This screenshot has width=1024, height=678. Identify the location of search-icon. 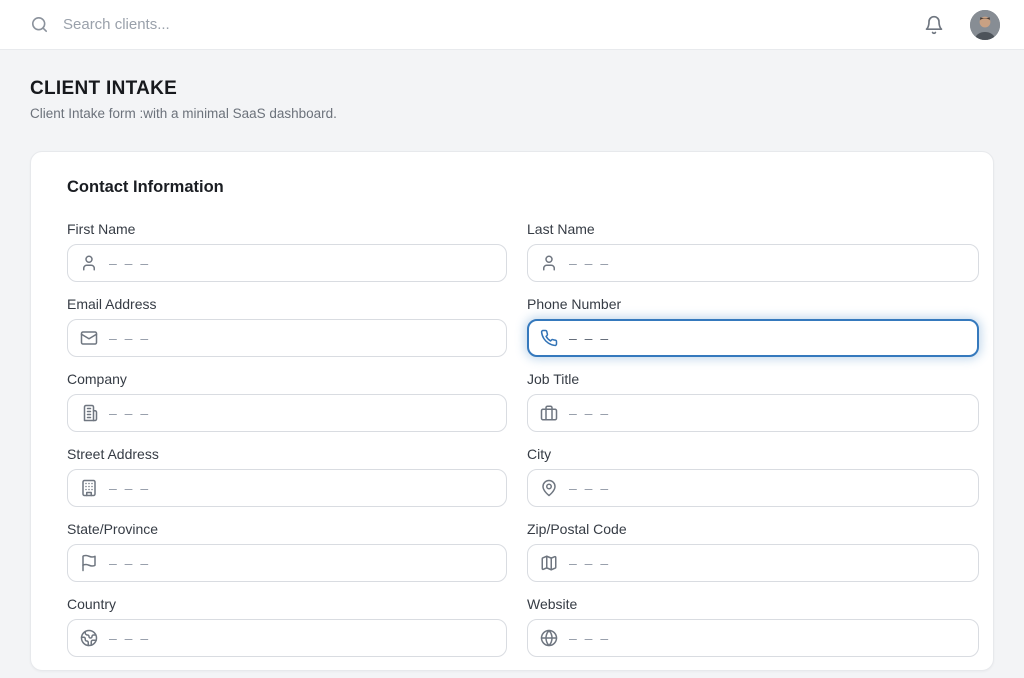
(39, 24).